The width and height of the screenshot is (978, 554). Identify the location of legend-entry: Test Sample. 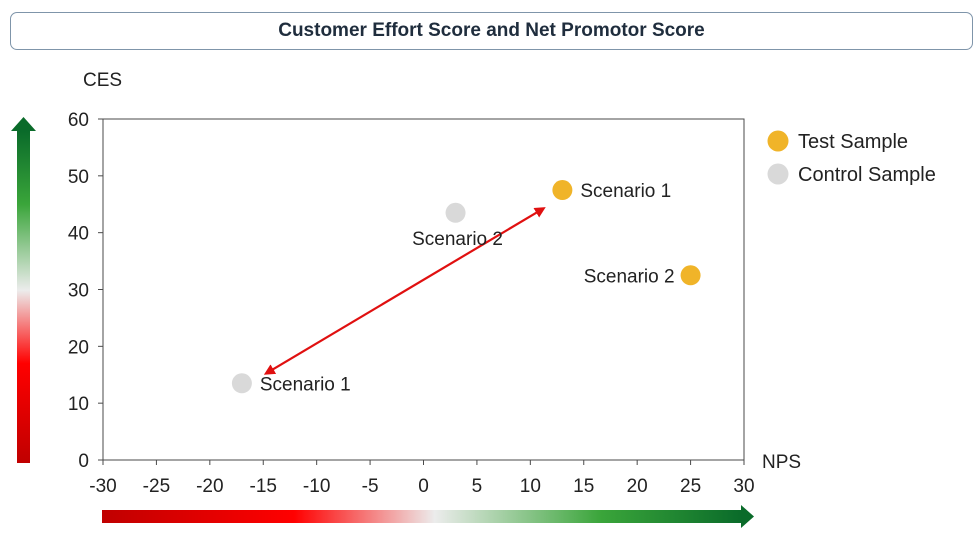
(853, 142).